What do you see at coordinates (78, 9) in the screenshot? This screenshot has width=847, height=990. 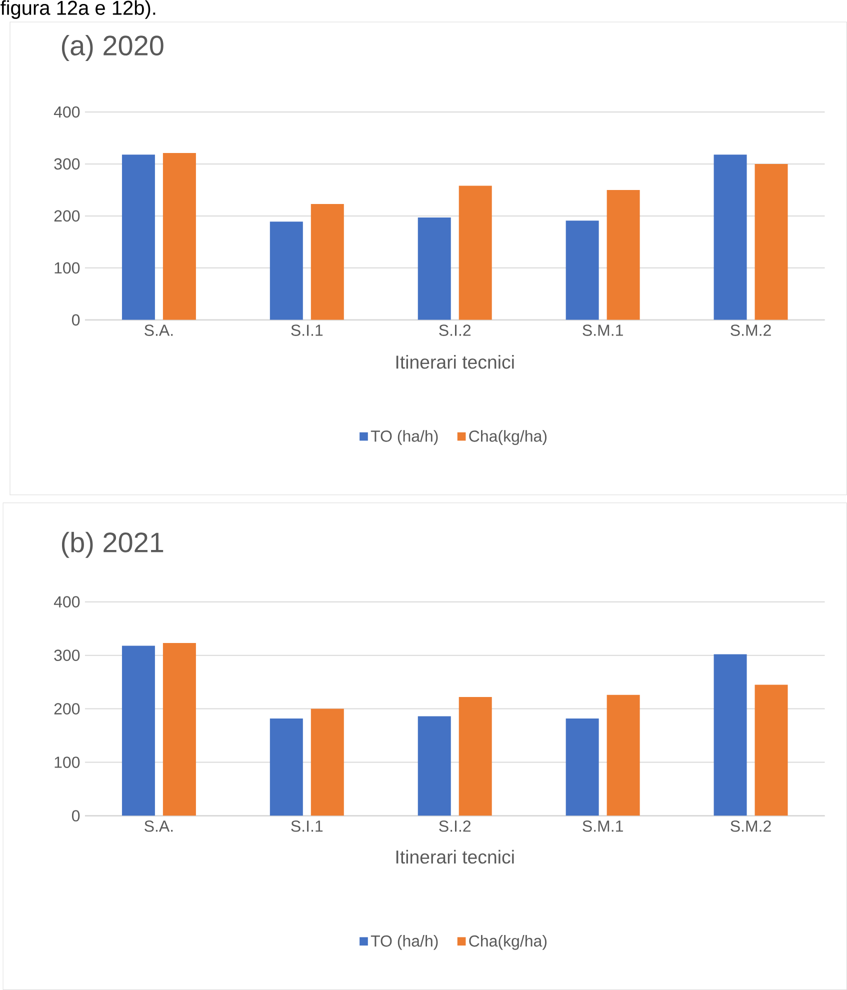 I see `text: figura 12a e 12b).` at bounding box center [78, 9].